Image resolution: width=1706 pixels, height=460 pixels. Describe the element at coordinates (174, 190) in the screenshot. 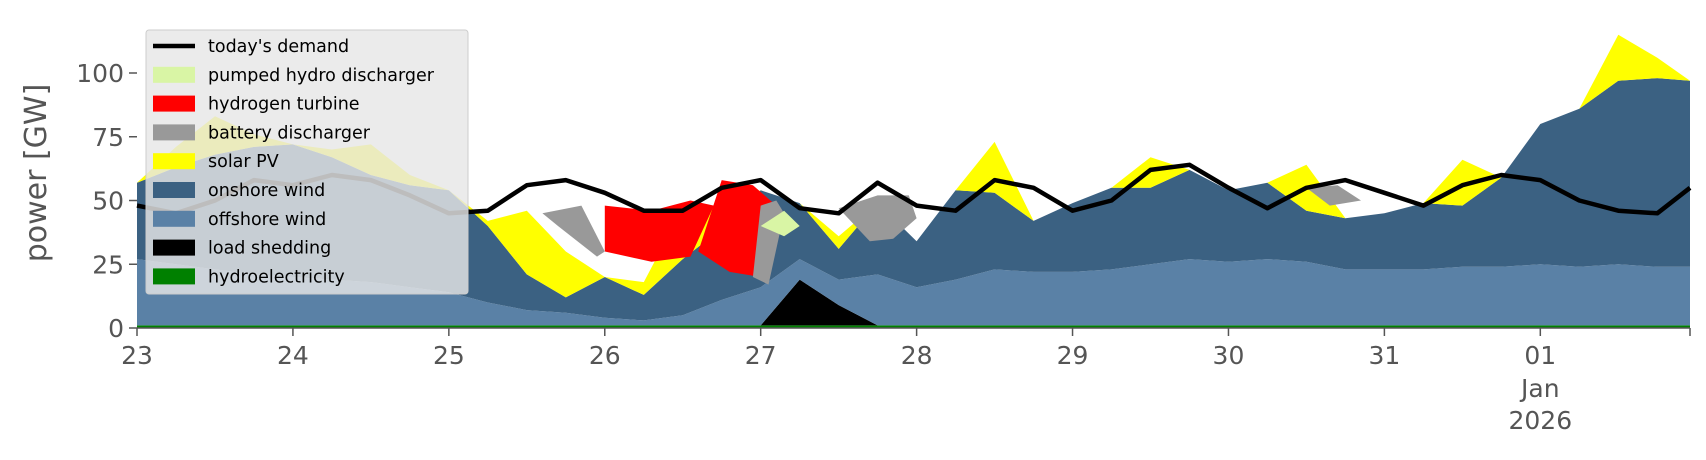

I see `legend-swatch-onshore-wind` at that location.